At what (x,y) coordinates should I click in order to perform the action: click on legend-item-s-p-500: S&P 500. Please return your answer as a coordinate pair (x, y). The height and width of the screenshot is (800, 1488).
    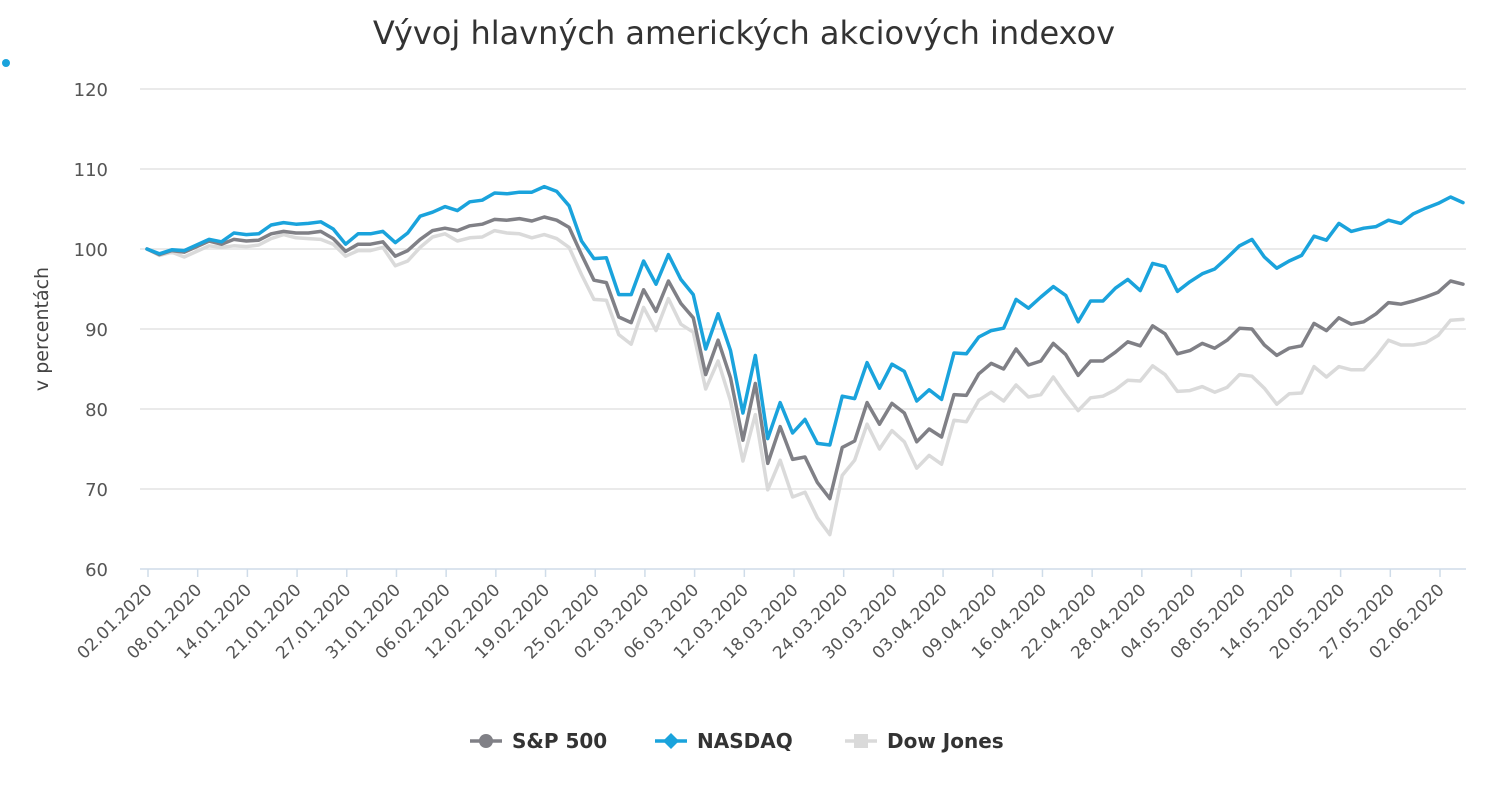
    Looking at the image, I should click on (538, 741).